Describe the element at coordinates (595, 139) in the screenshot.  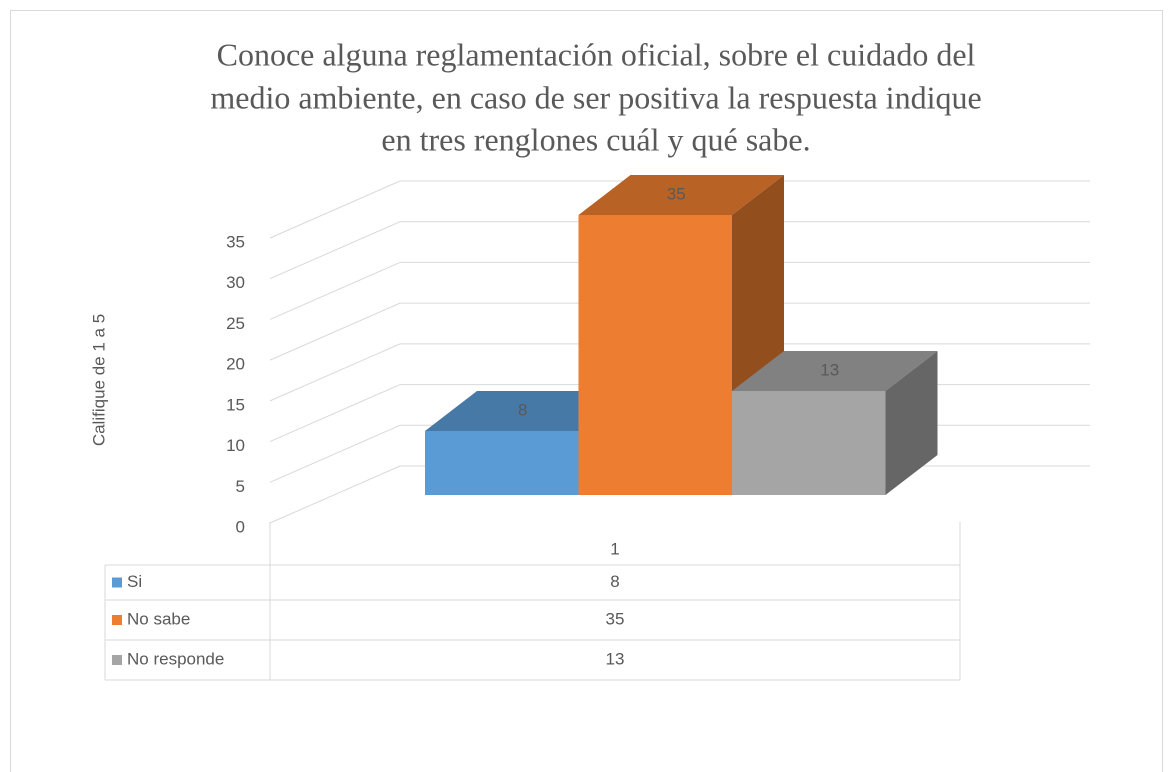
I see `chart-title: en tres renglones cuál y qué sabe.` at that location.